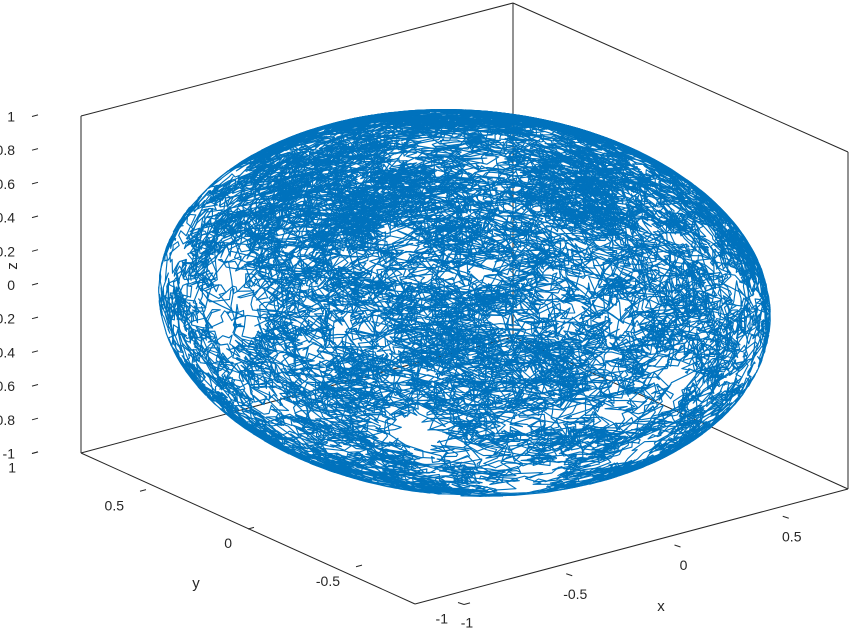 The width and height of the screenshot is (864, 634). Describe the element at coordinates (9, 454) in the screenshot. I see `z-tick-label: -1` at that location.